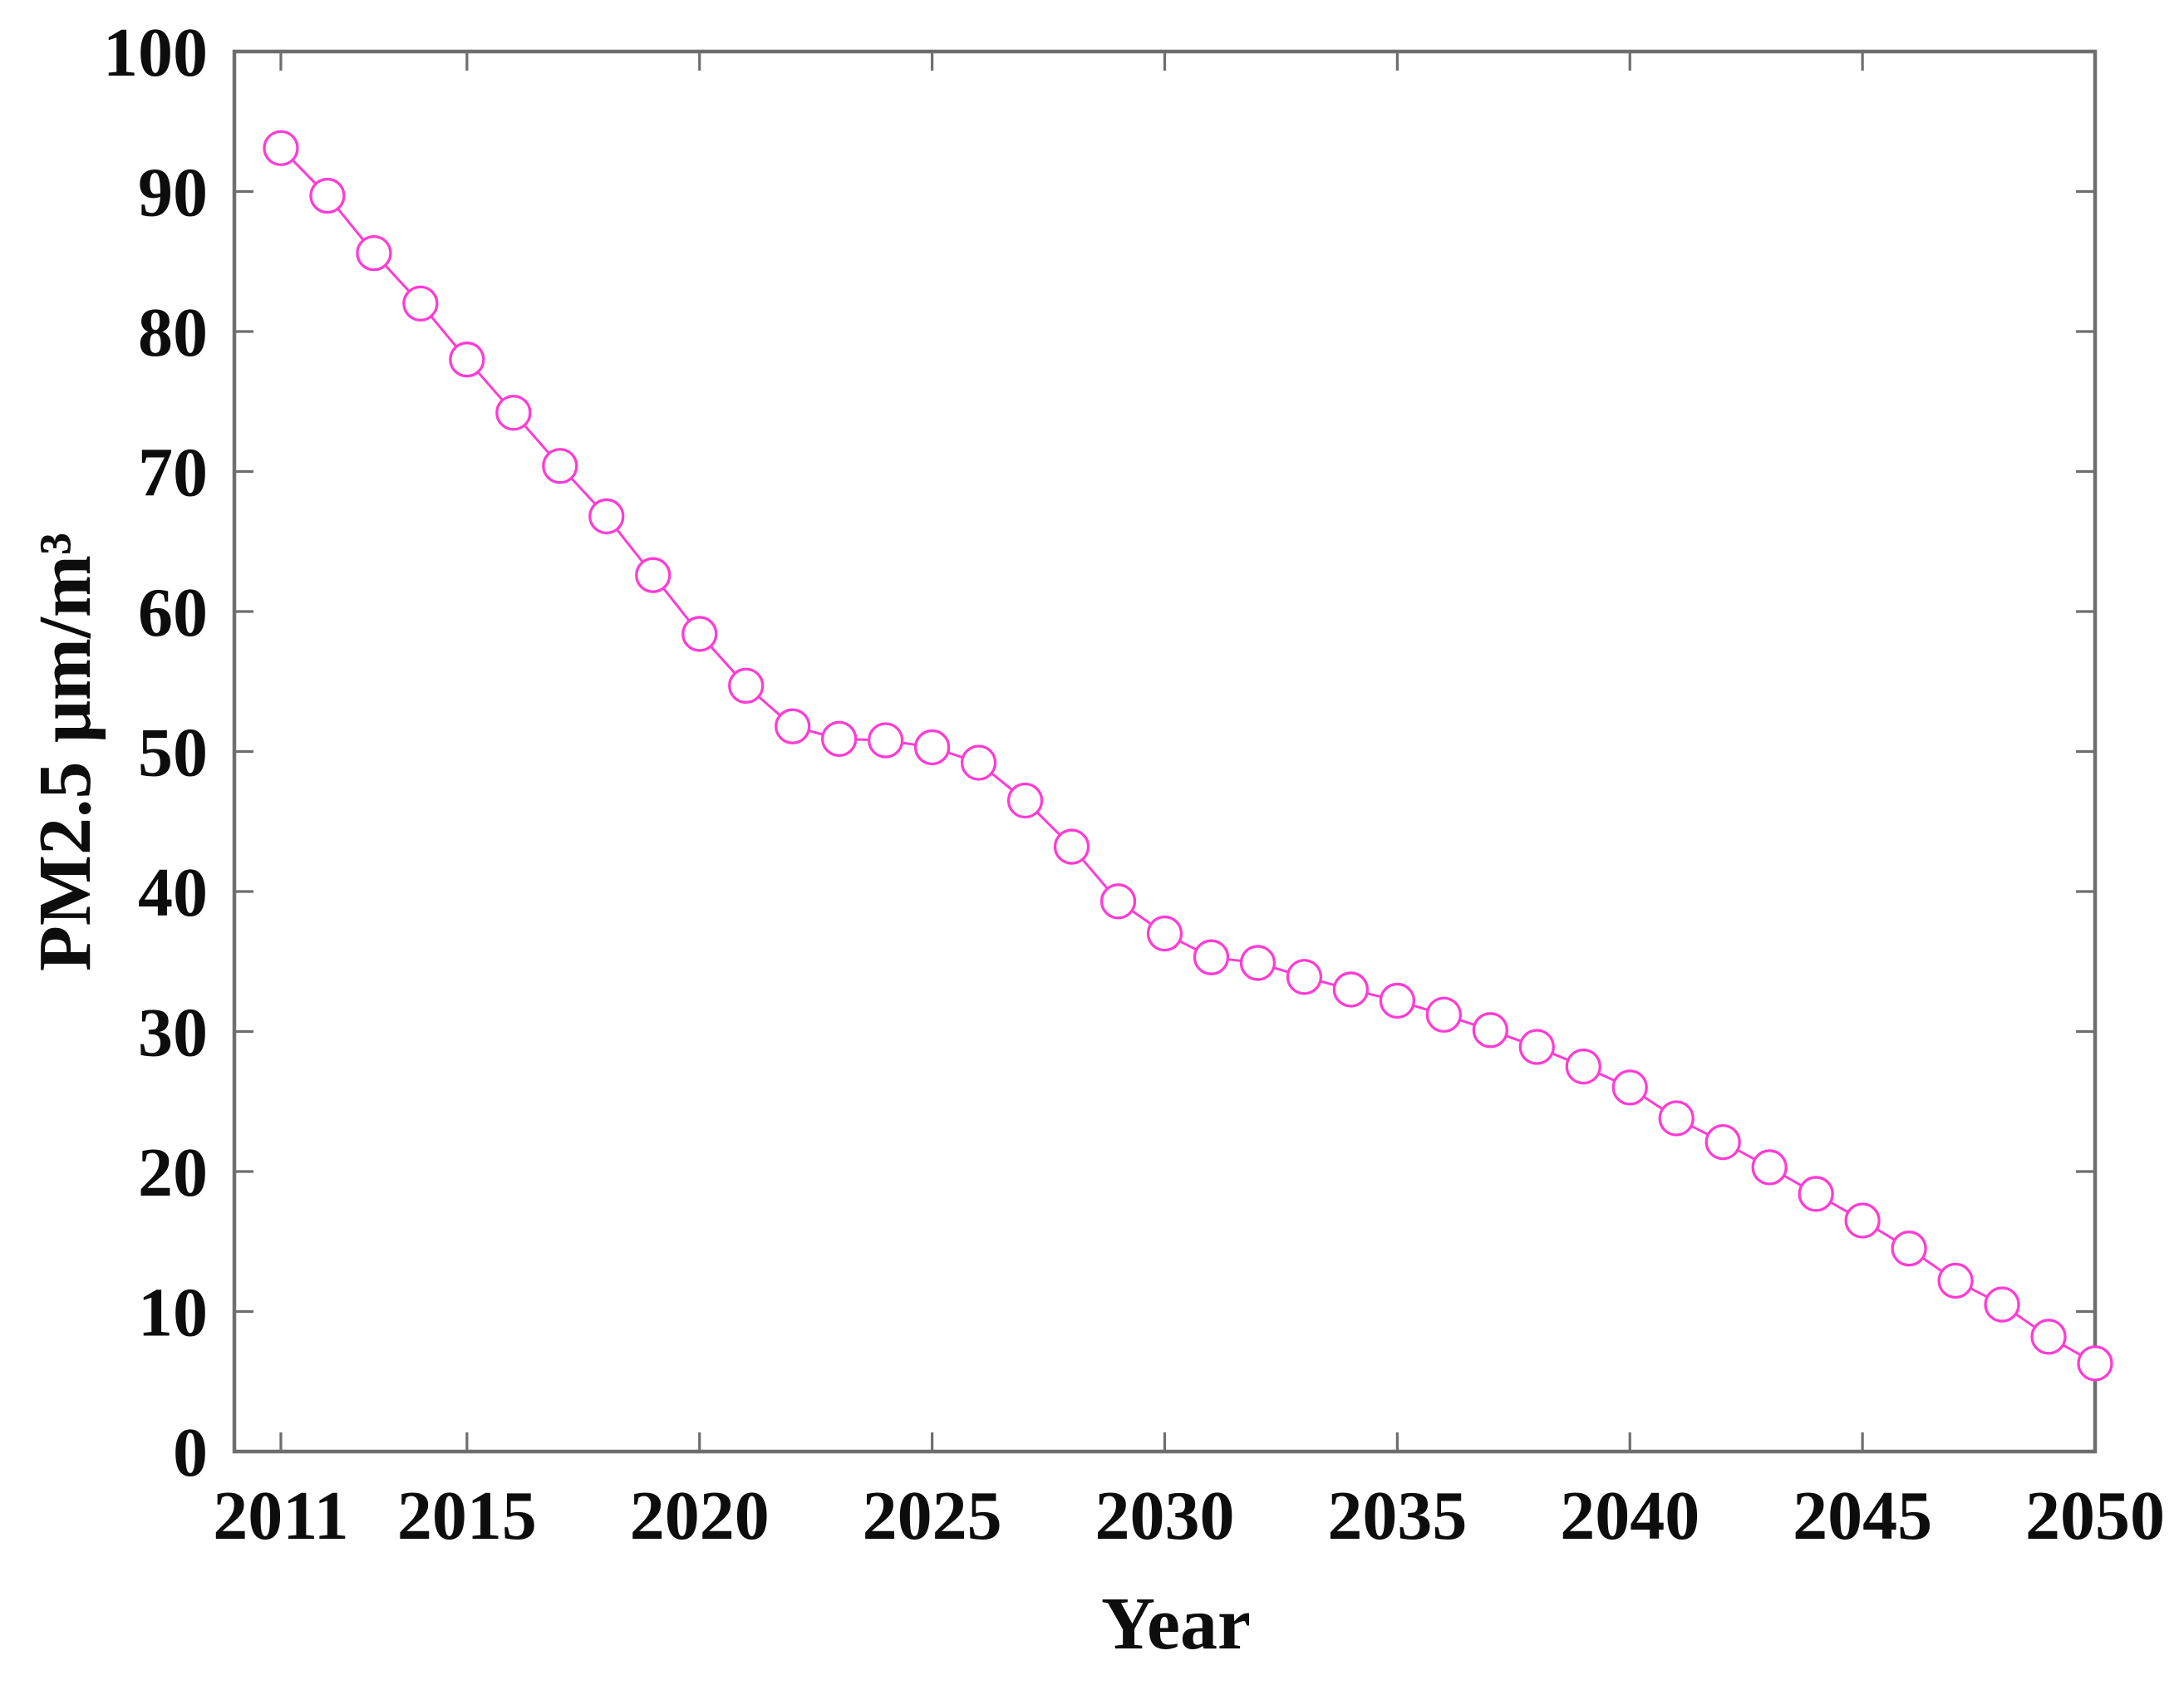 The height and width of the screenshot is (1685, 2184). I want to click on x-tick-label: 2025, so click(932, 1516).